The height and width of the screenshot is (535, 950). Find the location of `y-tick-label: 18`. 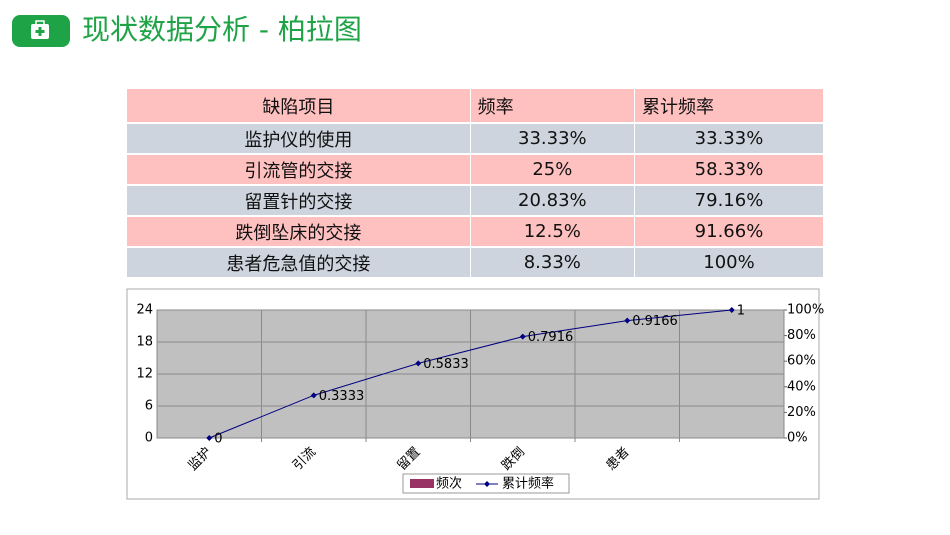

y-tick-label: 18 is located at coordinates (144, 342).